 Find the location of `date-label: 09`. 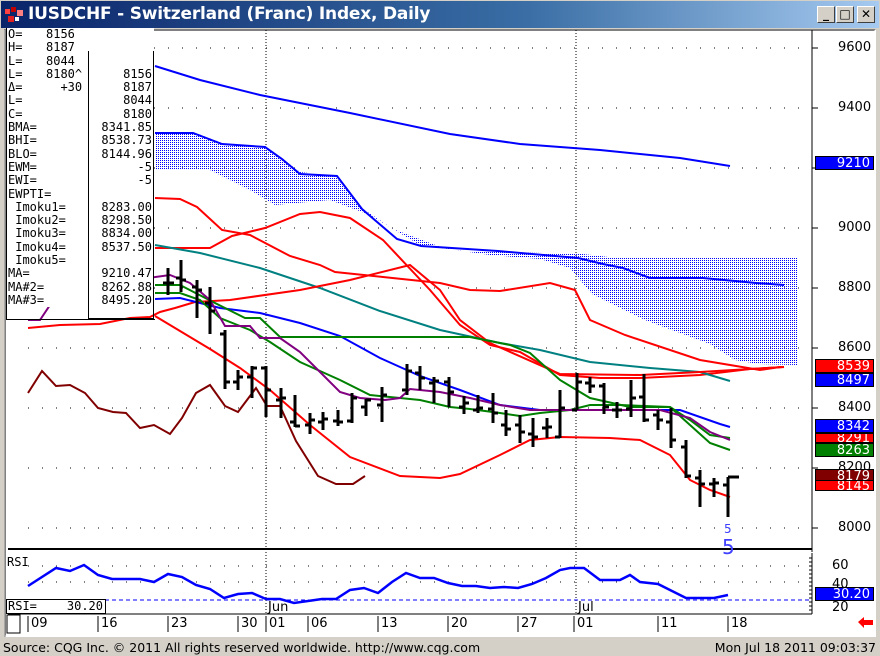

date-label: 09 is located at coordinates (39, 623).